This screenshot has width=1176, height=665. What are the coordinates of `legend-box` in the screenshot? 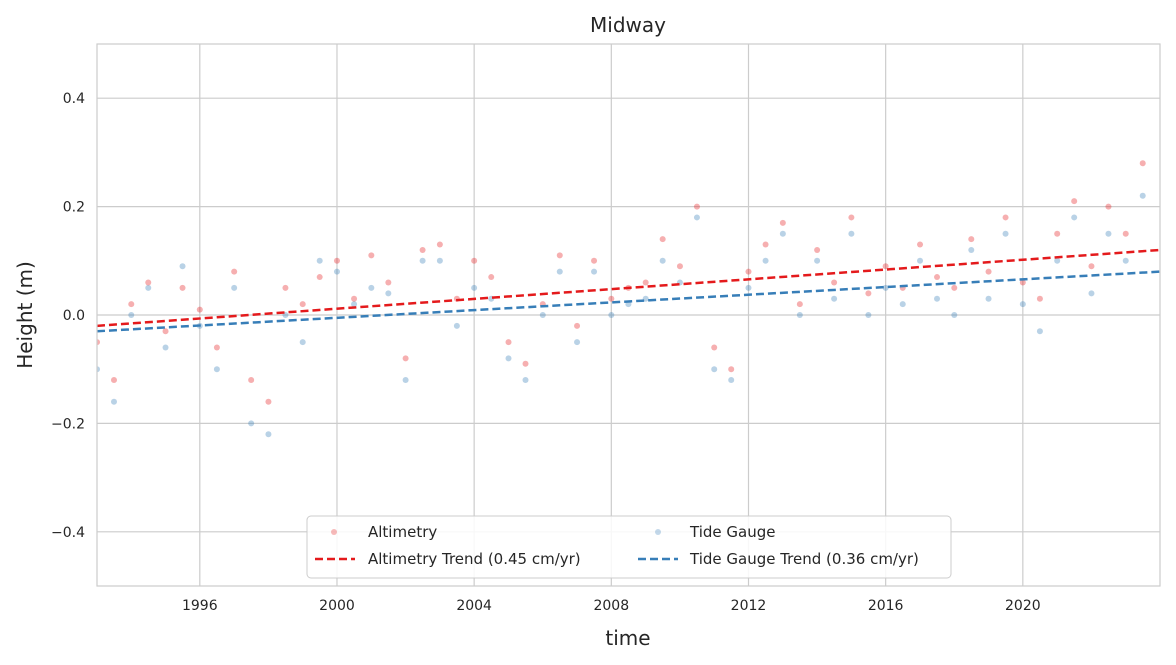 It's located at (629, 547).